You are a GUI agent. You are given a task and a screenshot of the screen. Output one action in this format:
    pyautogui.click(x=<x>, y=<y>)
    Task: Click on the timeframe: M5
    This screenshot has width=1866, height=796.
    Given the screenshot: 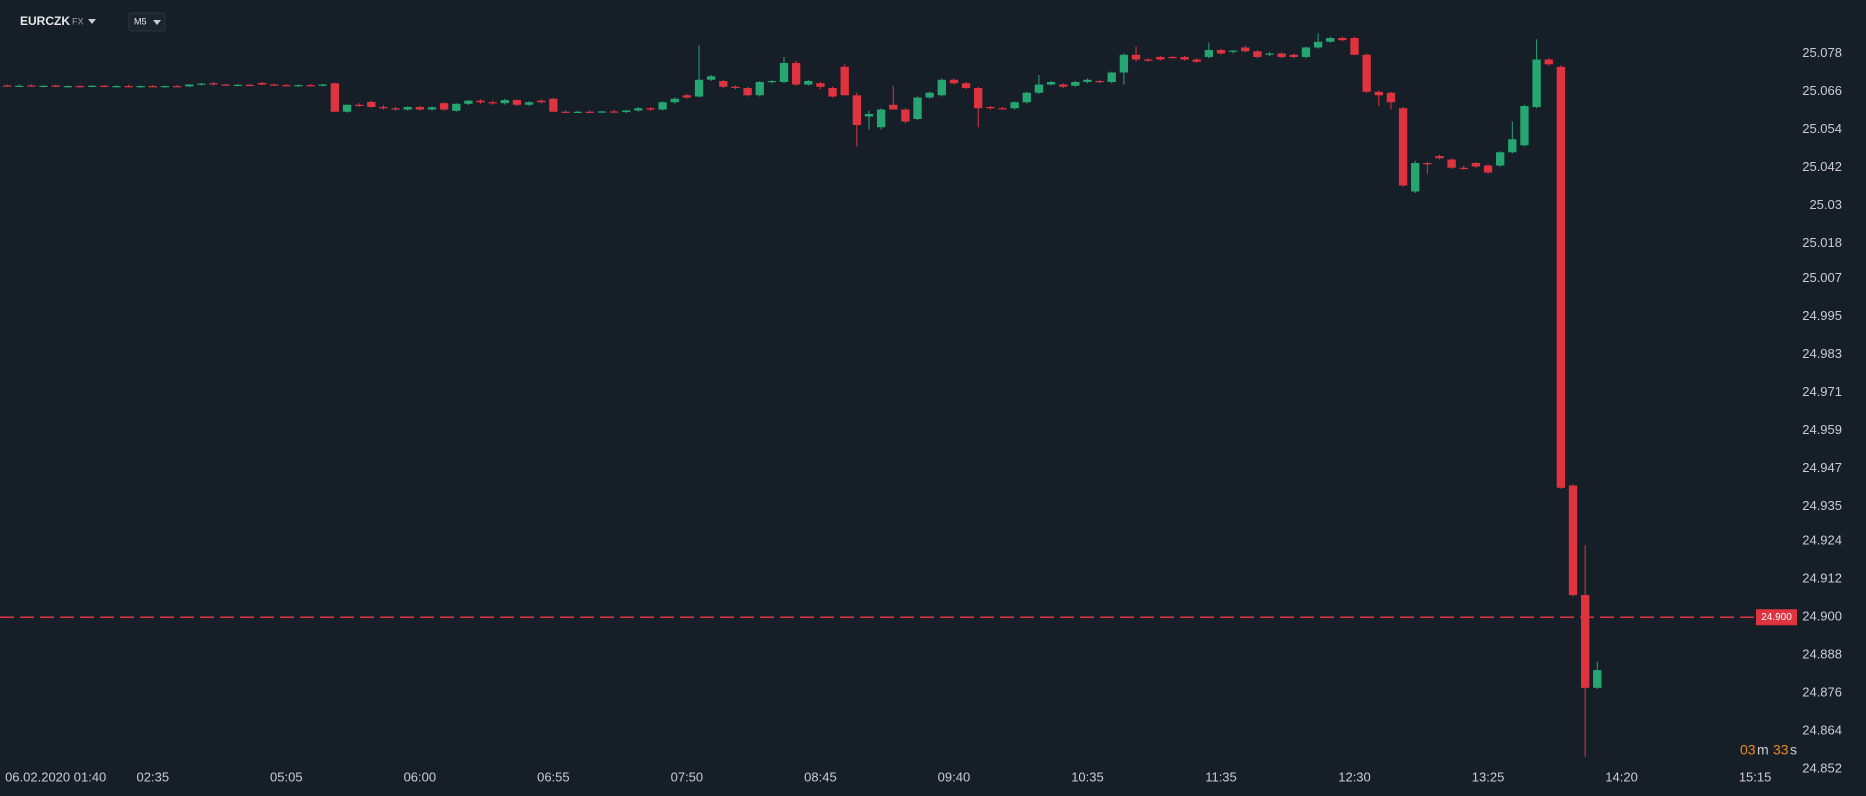 What is the action you would take?
    pyautogui.click(x=140, y=21)
    